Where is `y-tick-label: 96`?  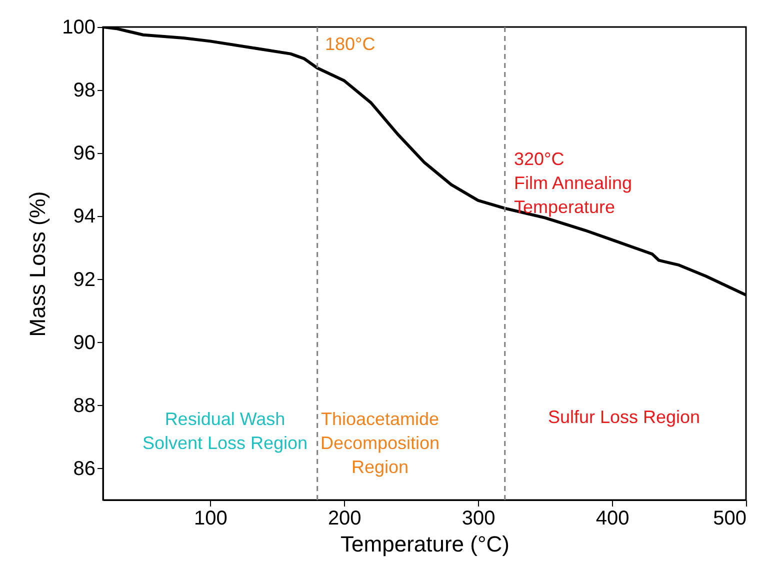
y-tick-label: 96 is located at coordinates (84, 153).